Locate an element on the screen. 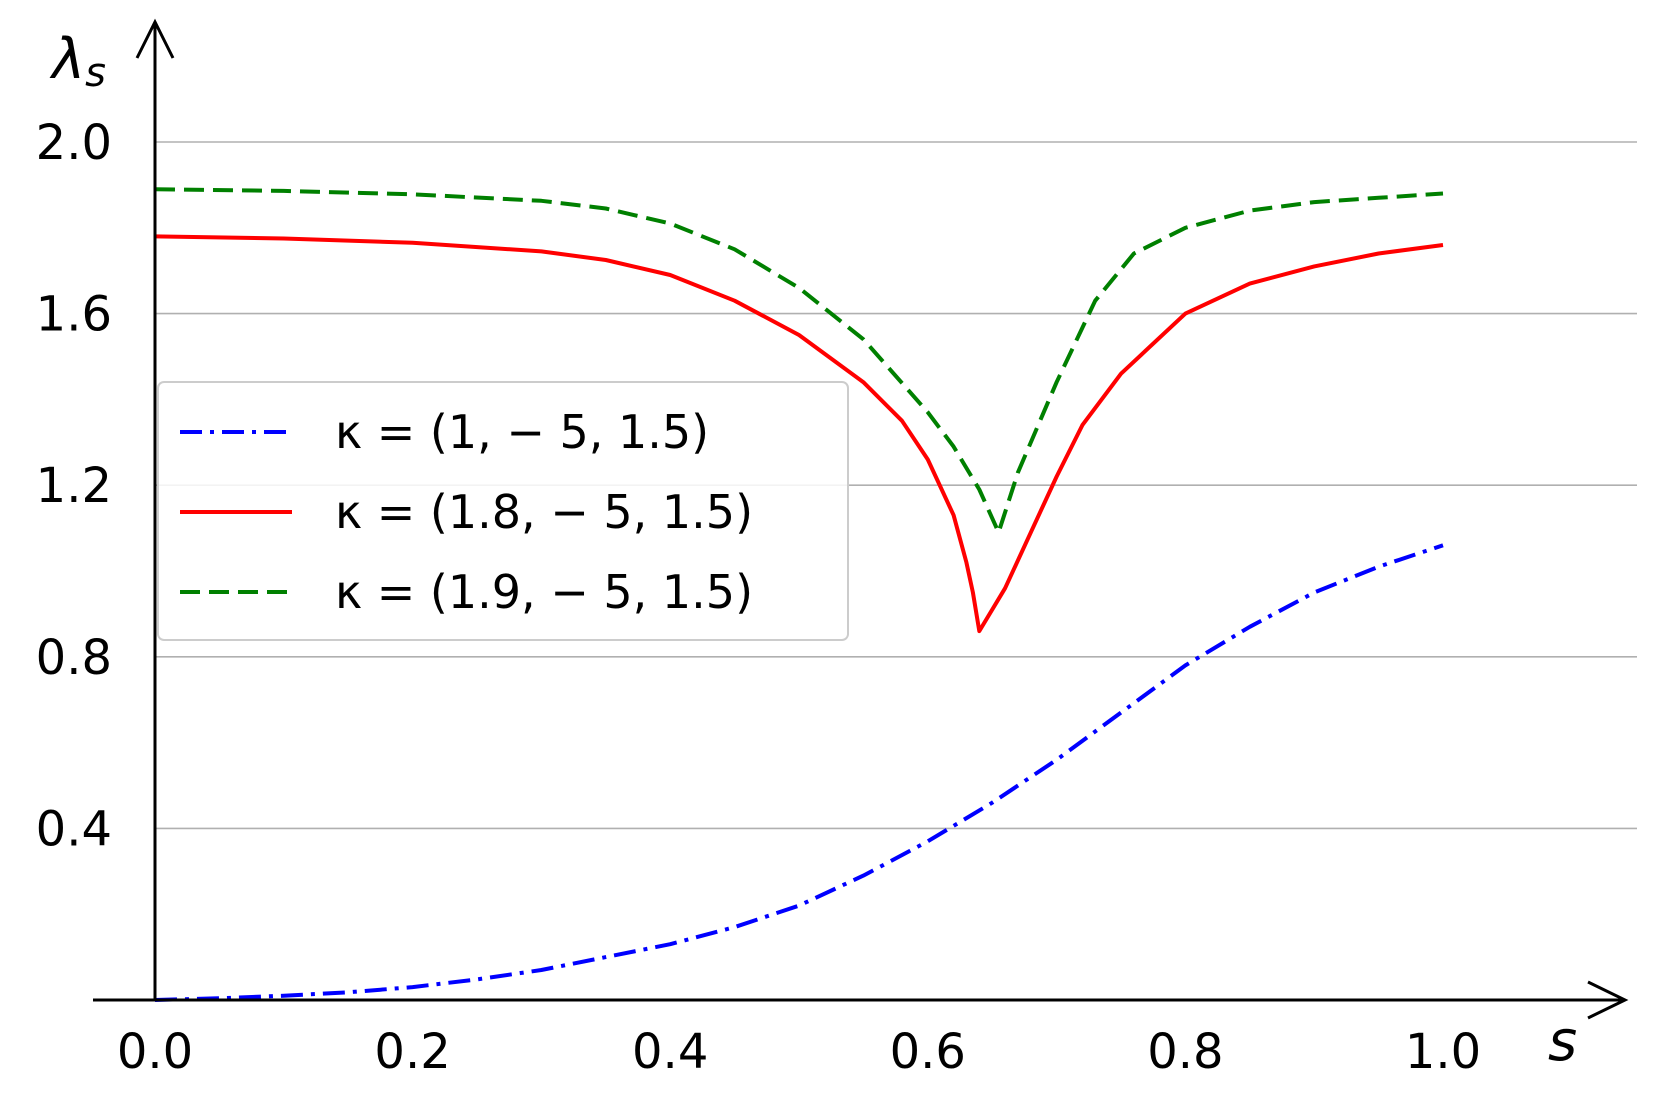 The height and width of the screenshot is (1101, 1657). y-axis-arrowhead is located at coordinates (155, 38).